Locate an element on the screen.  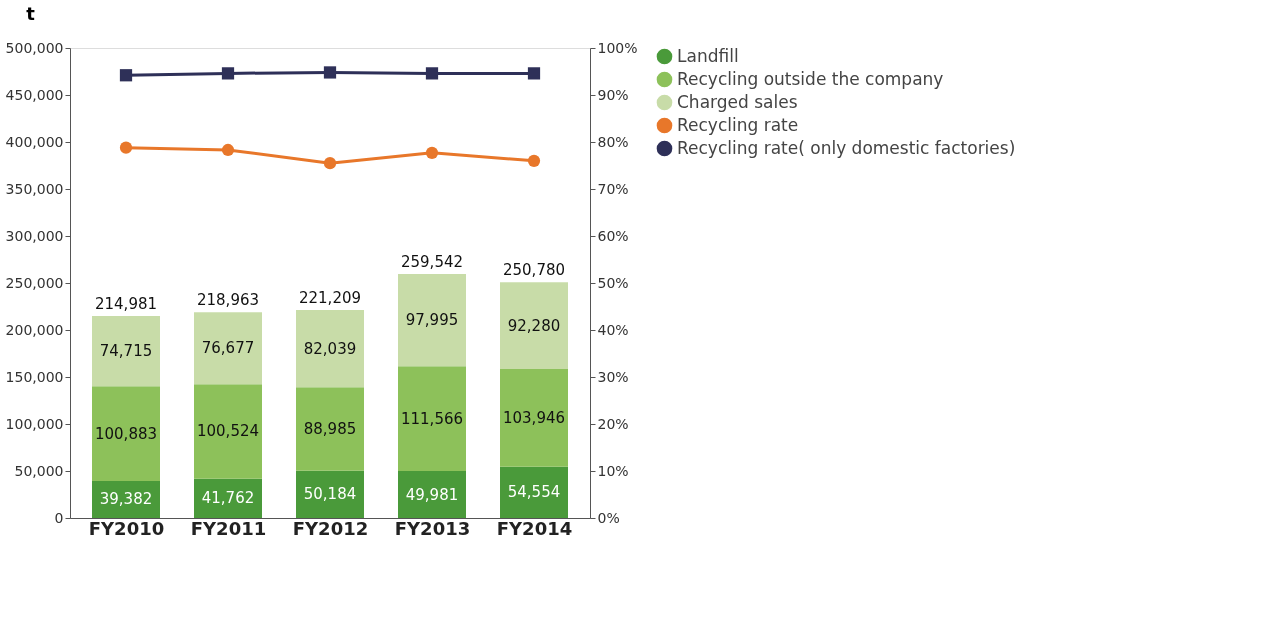
x-tick-label: FY2014 is located at coordinates (534, 528).